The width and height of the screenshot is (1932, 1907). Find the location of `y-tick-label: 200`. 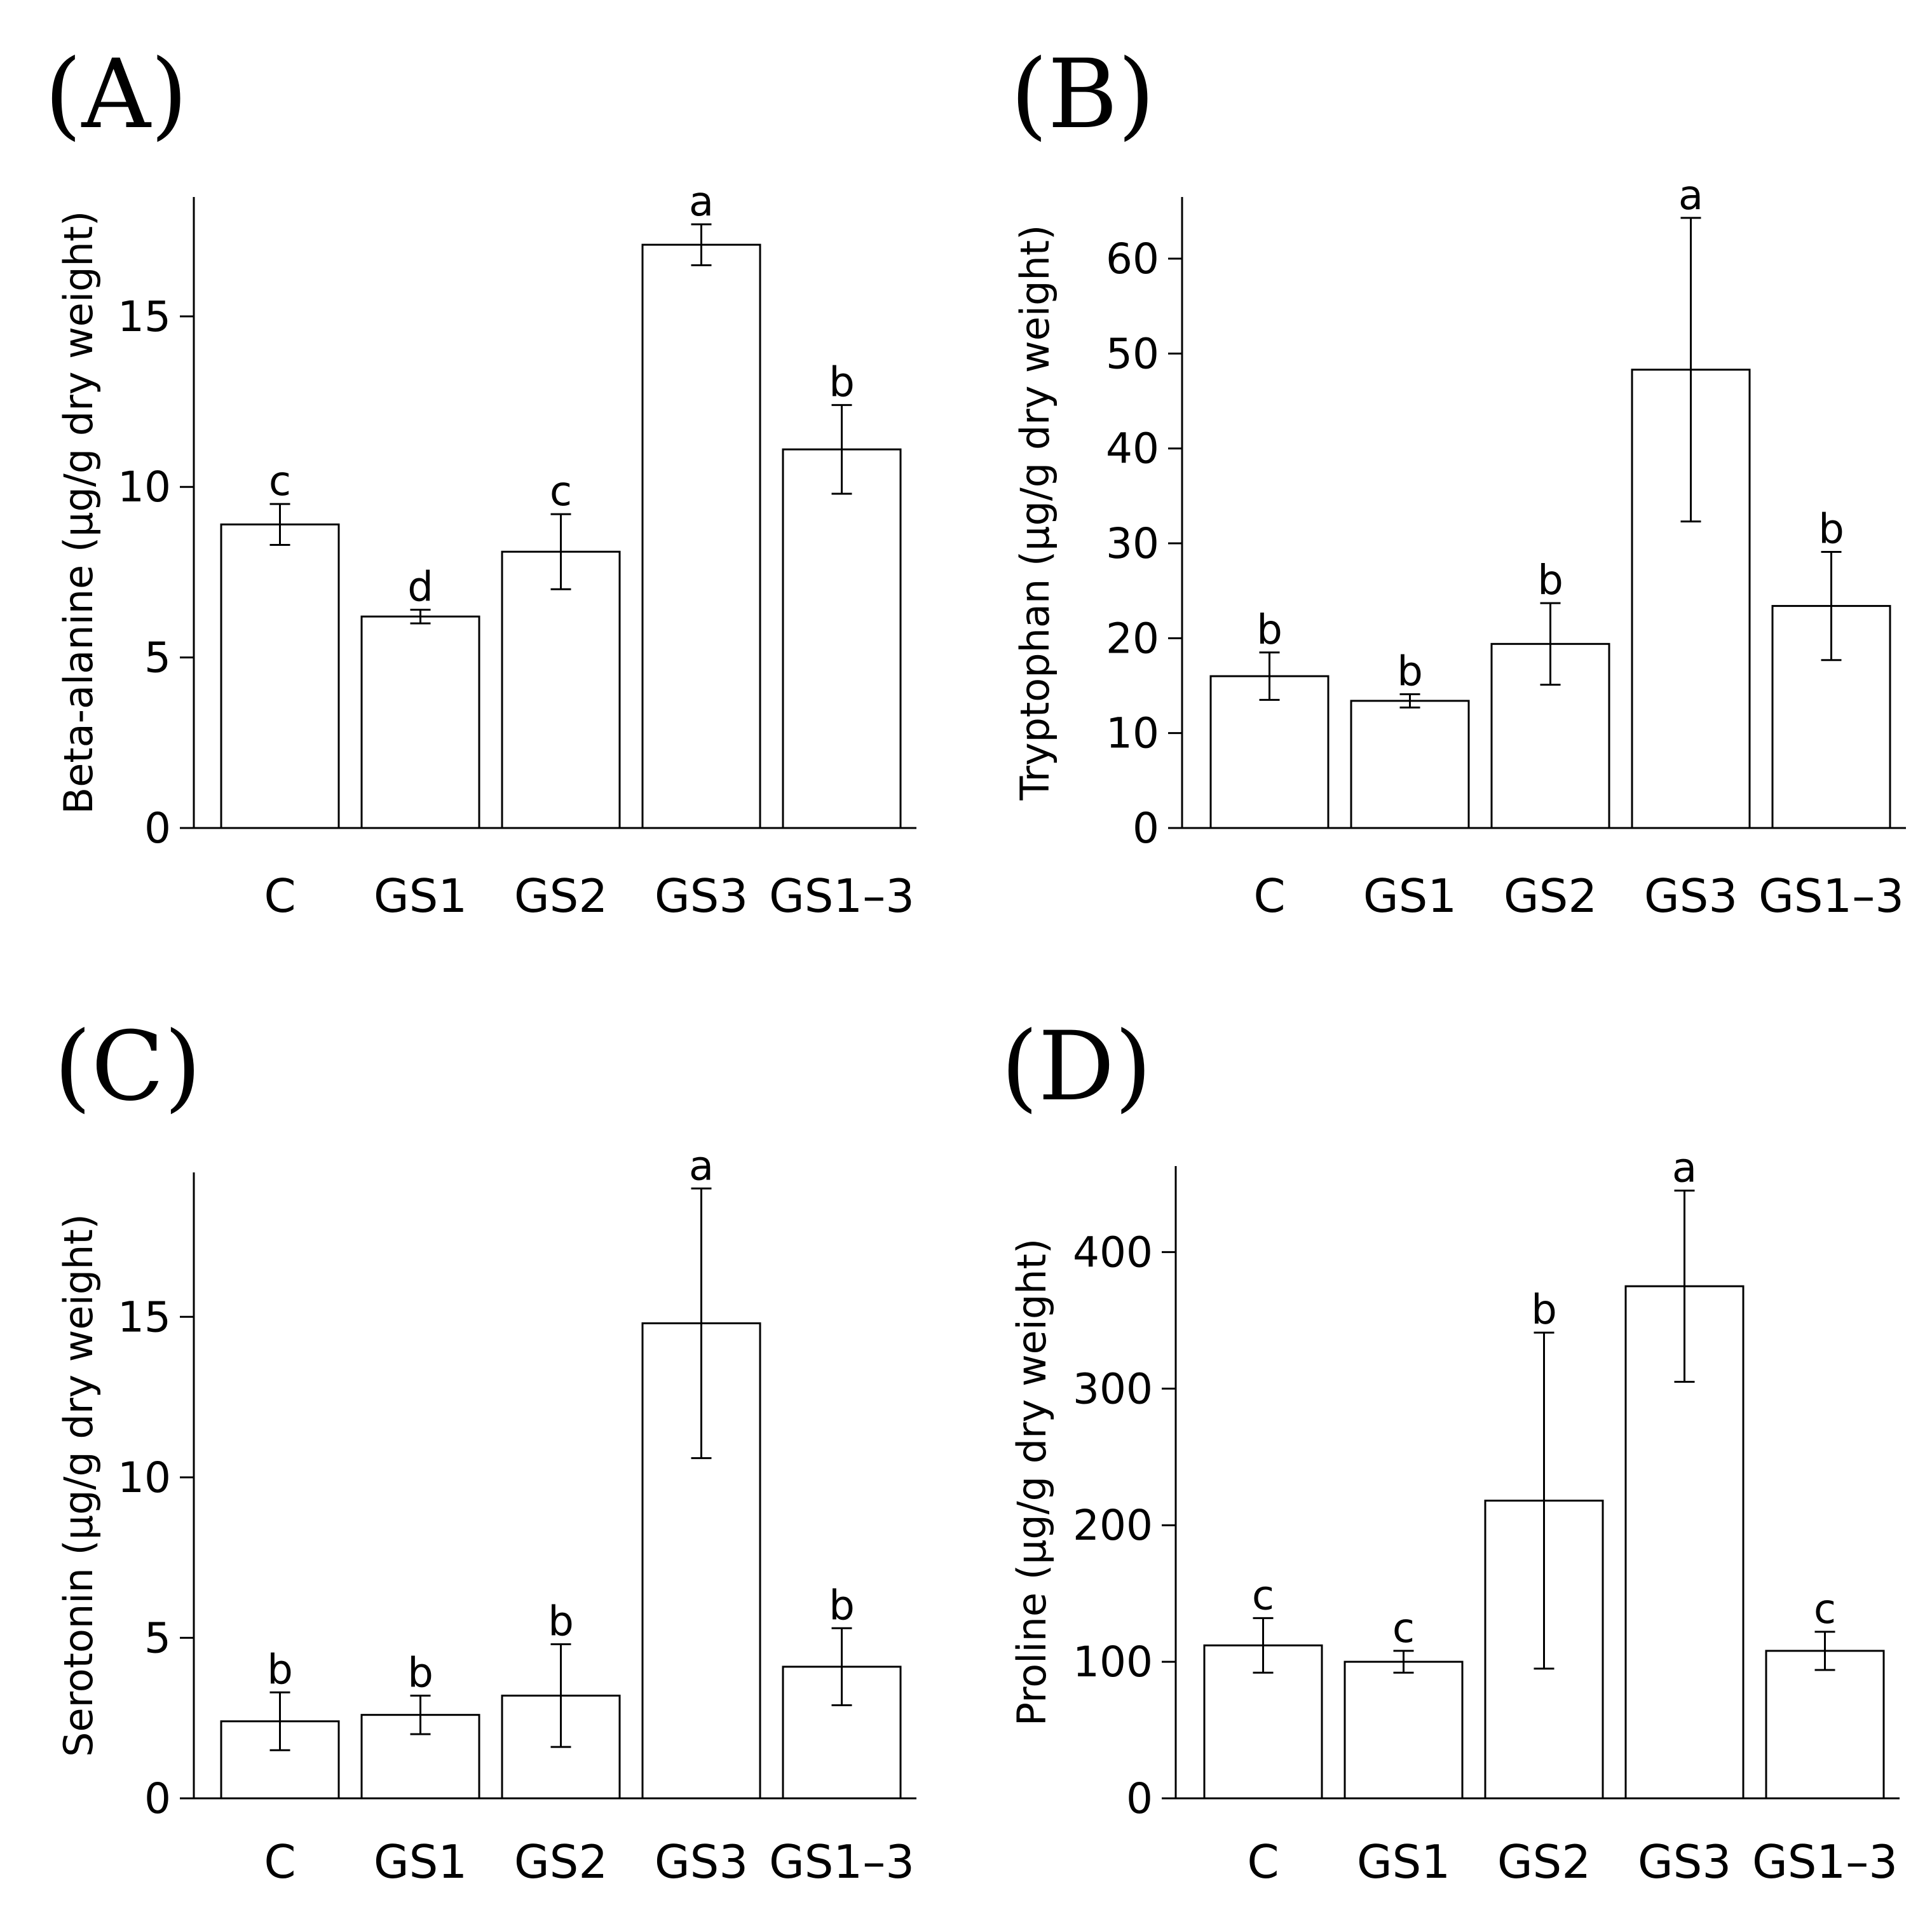

y-tick-label: 200 is located at coordinates (1113, 1525).